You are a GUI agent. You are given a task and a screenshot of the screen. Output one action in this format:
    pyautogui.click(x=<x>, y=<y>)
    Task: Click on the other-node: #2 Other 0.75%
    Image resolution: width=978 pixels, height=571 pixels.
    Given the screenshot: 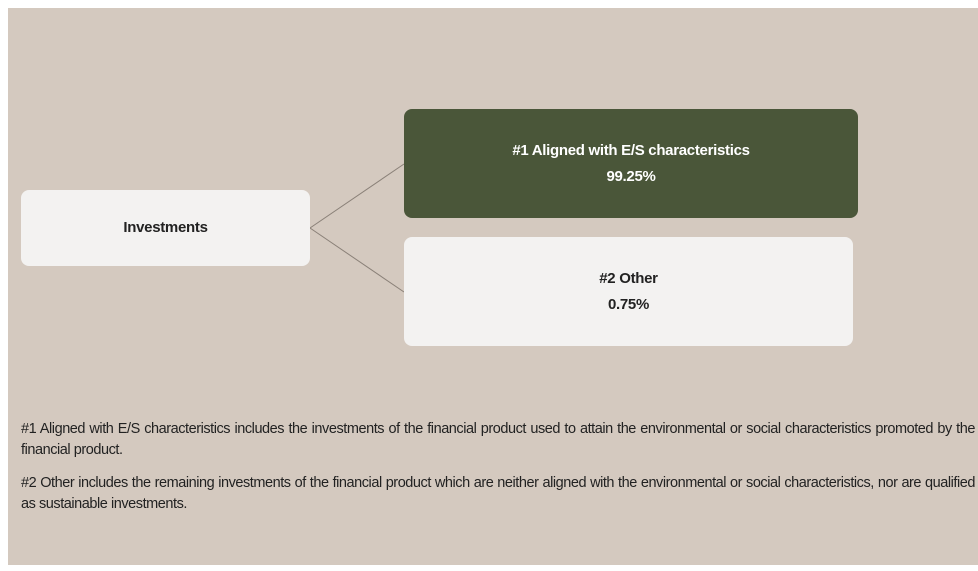 What is the action you would take?
    pyautogui.click(x=628, y=291)
    